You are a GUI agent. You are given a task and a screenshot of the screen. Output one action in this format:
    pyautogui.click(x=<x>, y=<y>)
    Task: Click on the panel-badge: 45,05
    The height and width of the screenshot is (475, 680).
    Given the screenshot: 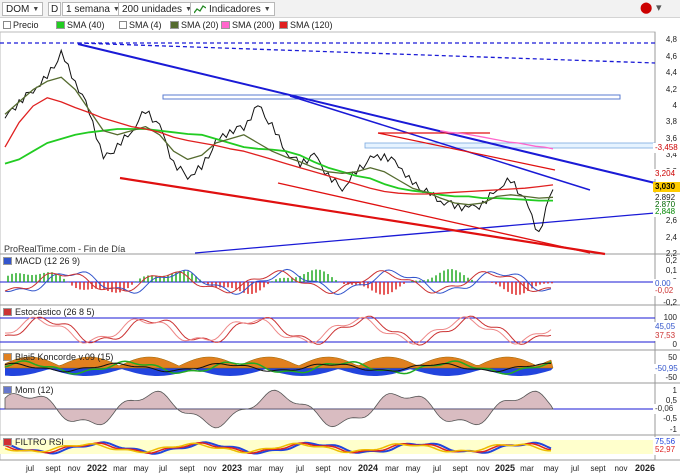 What is the action you would take?
    pyautogui.click(x=666, y=327)
    